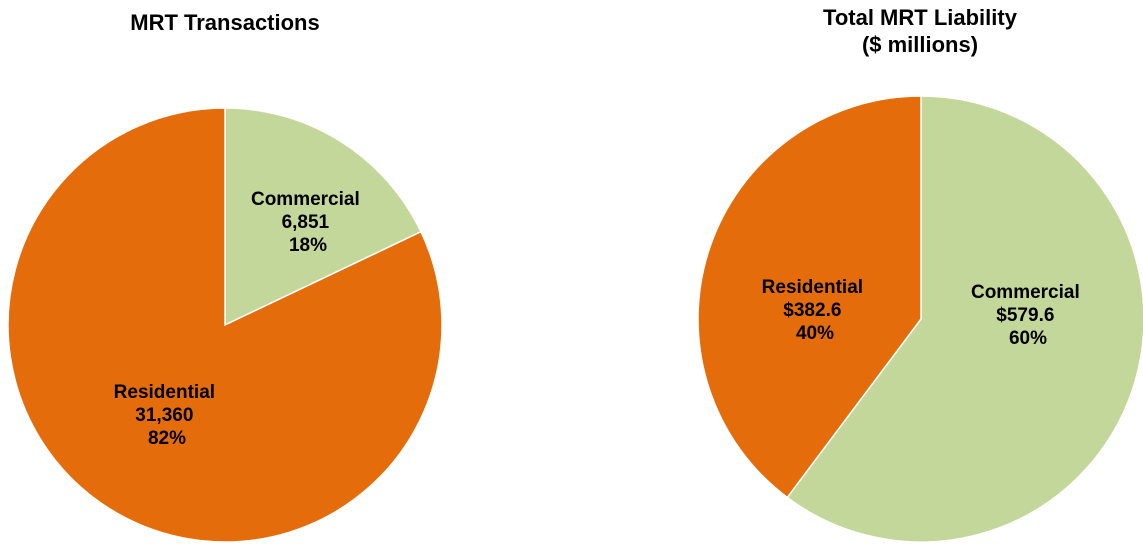  I want to click on pie-slice-commercial, so click(323, 217).